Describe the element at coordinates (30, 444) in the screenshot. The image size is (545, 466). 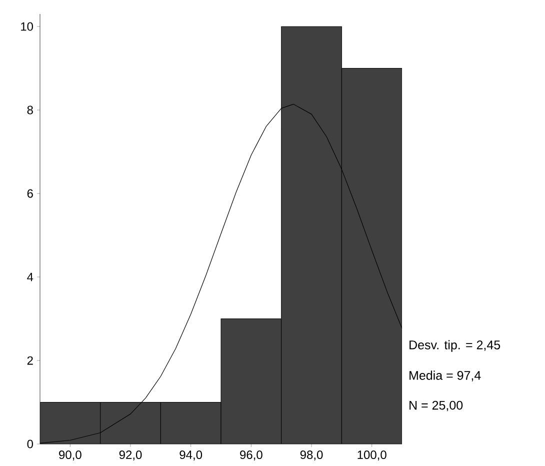
I see `y-tick-label: 0` at that location.